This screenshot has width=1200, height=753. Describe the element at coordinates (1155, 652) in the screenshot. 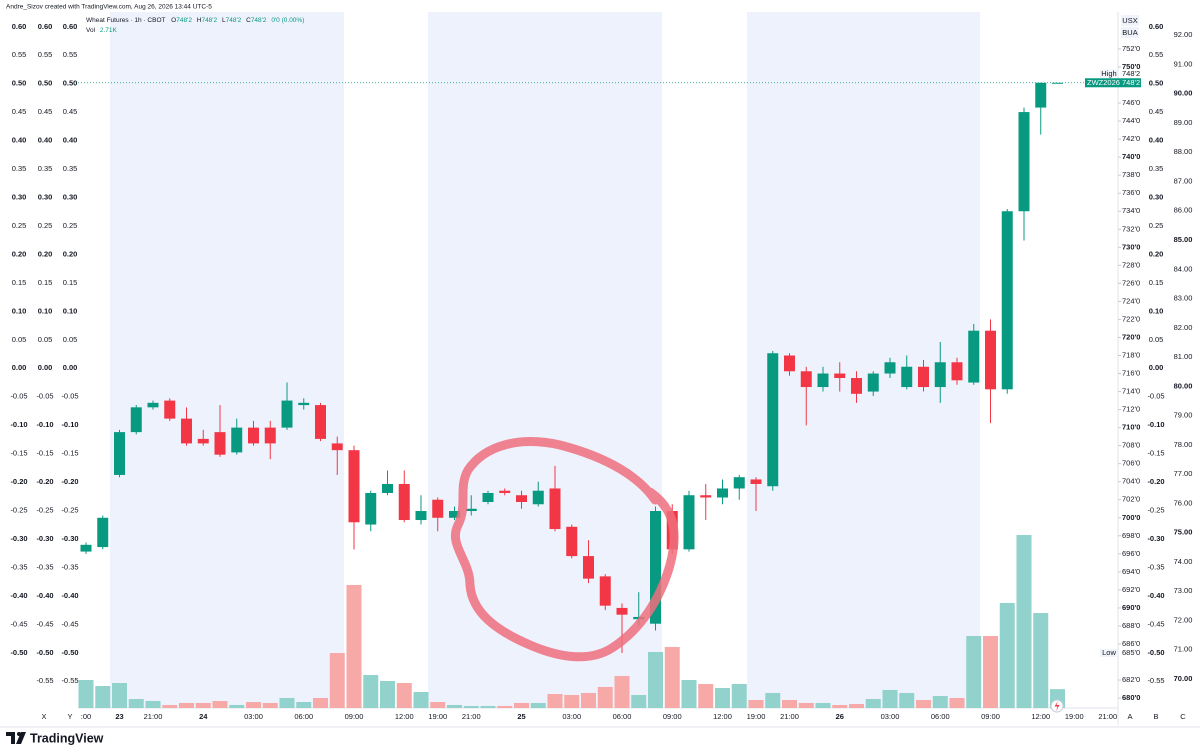

I see `extra-axis-label: -0.50` at that location.